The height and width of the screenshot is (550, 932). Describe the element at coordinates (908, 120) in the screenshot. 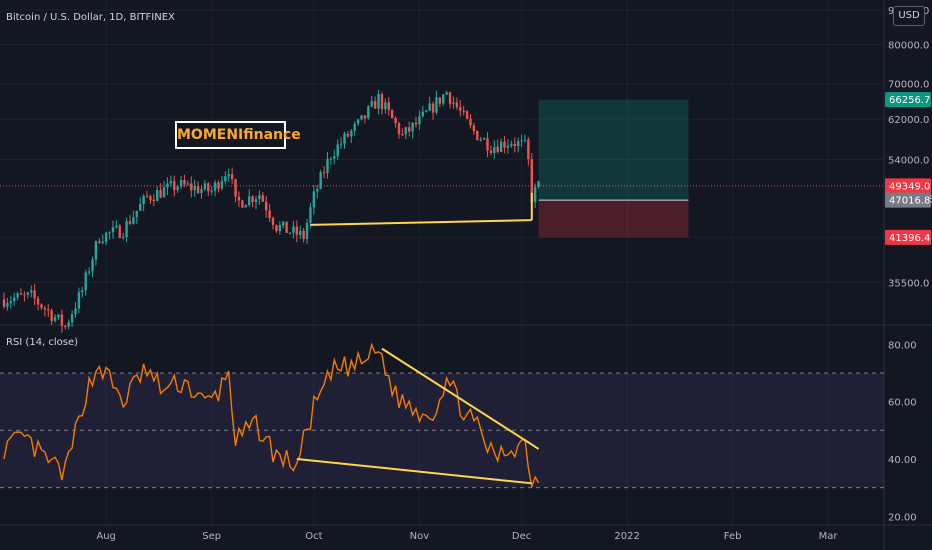

I see `price-tick-label: 62000.0` at that location.